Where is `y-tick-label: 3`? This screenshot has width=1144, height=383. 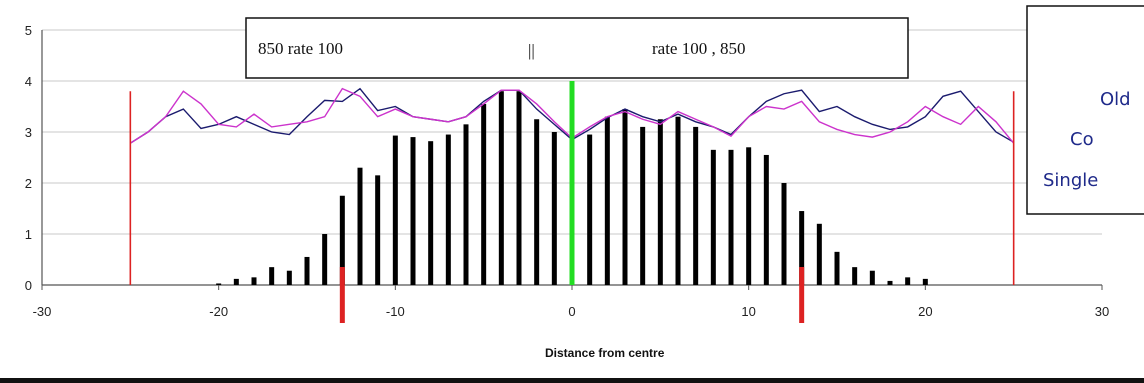 y-tick-label: 3 is located at coordinates (28, 132).